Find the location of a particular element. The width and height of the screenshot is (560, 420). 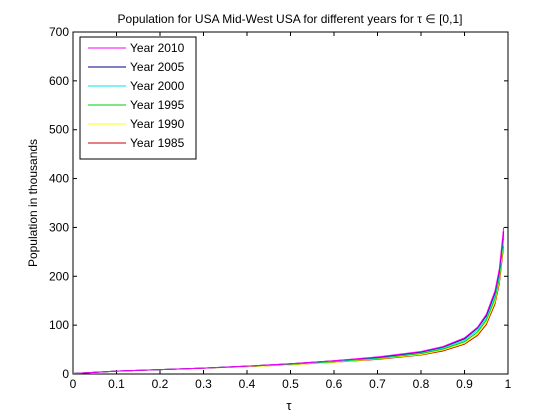

y-axis-label: Population in thousands is located at coordinates (33, 203).